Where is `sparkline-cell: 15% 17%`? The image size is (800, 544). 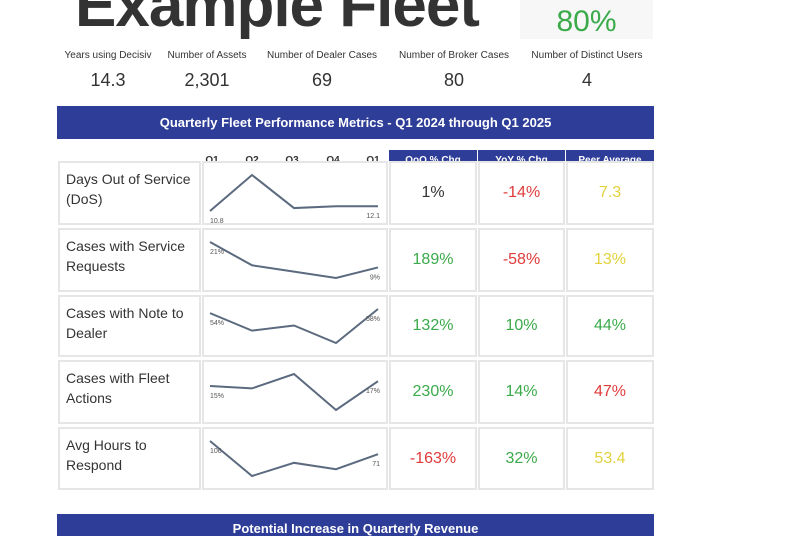
sparkline-cell: 15% 17% is located at coordinates (295, 392).